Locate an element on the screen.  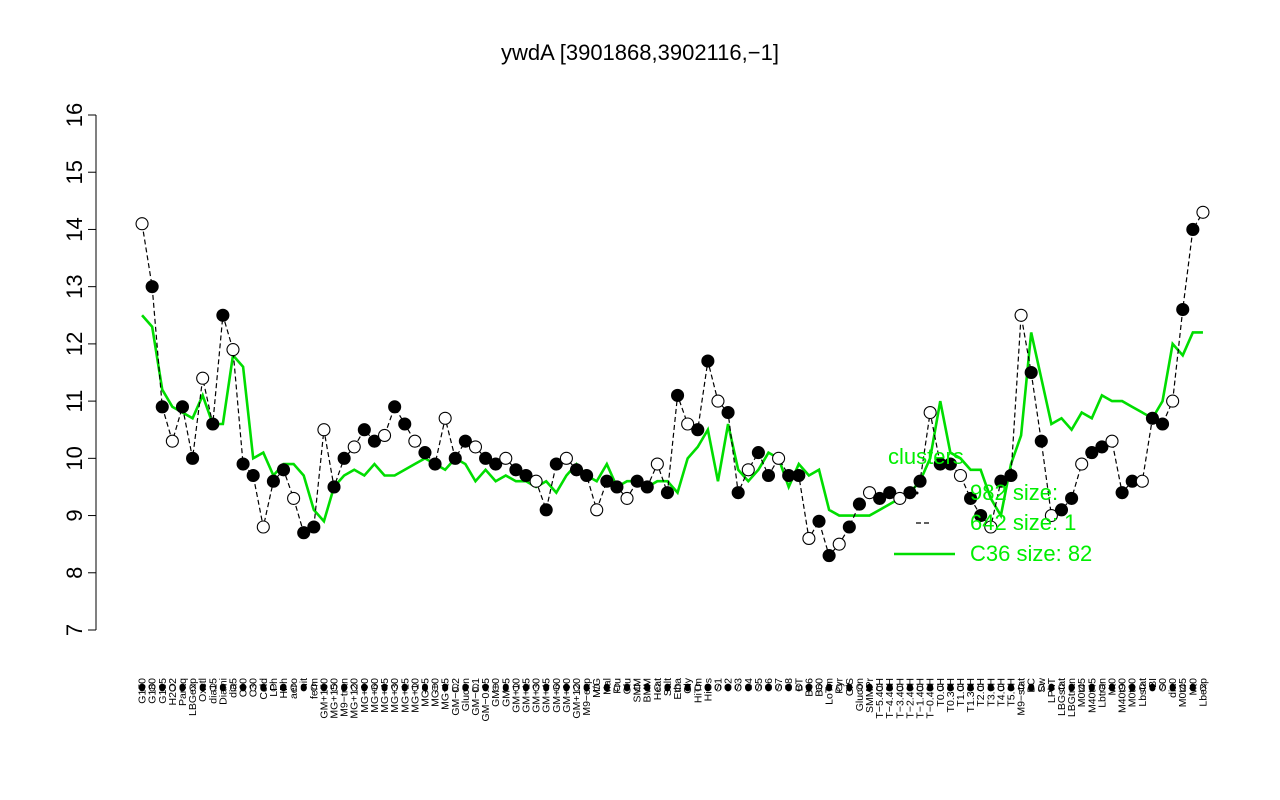
x-tick-label: GM−0.05 is located at coordinates (486, 700).